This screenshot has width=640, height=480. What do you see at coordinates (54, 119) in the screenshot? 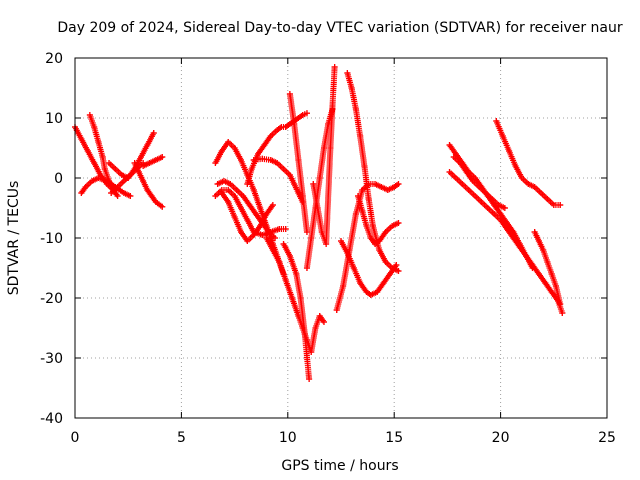
I see `y-tick-label: 10` at bounding box center [54, 119].